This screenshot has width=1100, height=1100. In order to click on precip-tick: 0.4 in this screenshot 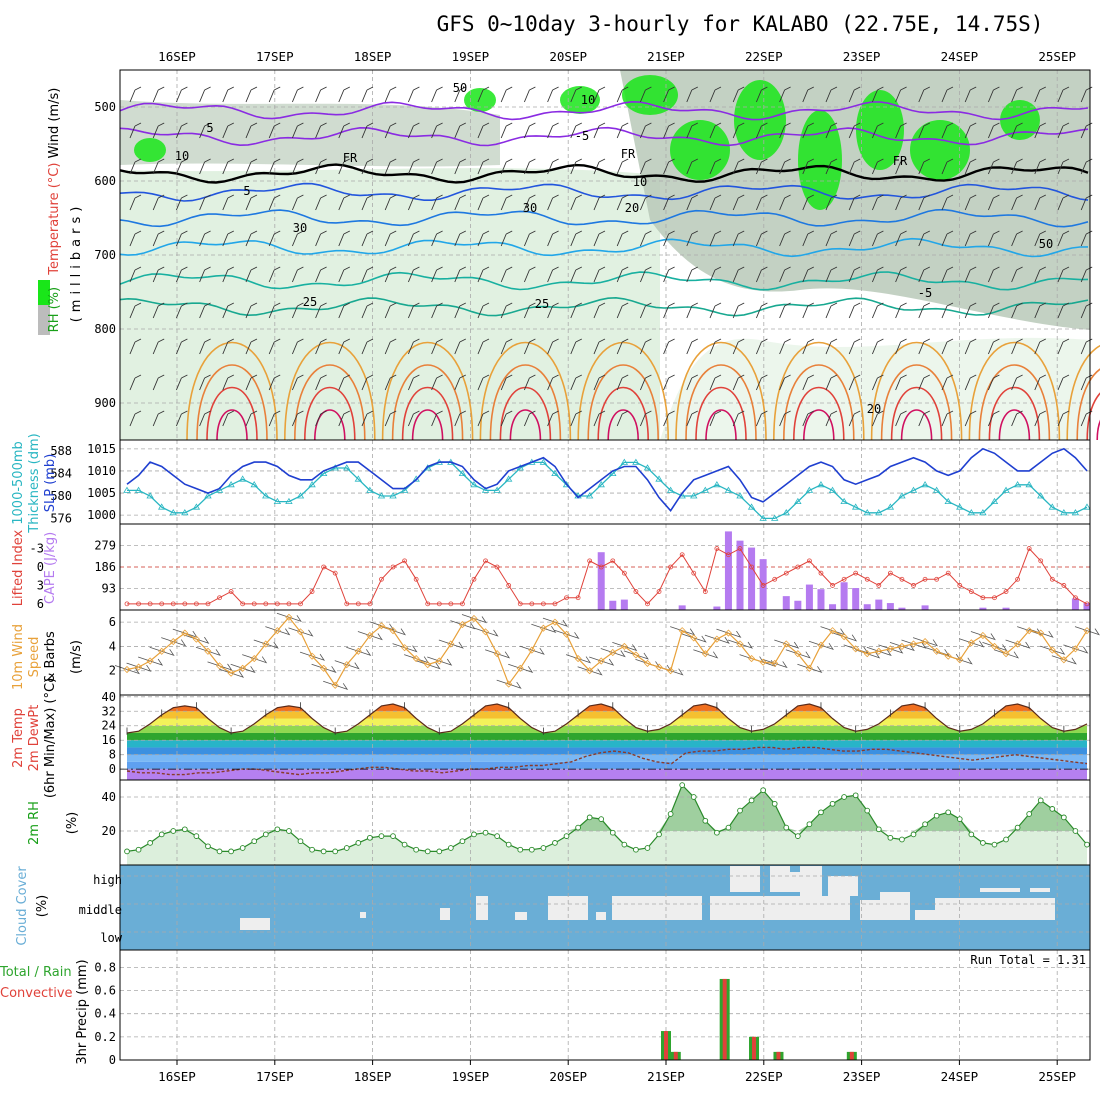, I will do `click(105, 1014)`.